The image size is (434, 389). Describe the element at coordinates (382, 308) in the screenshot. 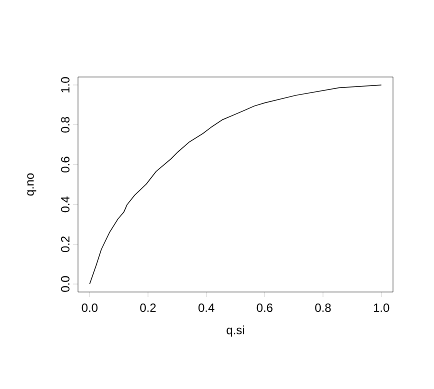

I see `x-tick-label: 1.0` at that location.